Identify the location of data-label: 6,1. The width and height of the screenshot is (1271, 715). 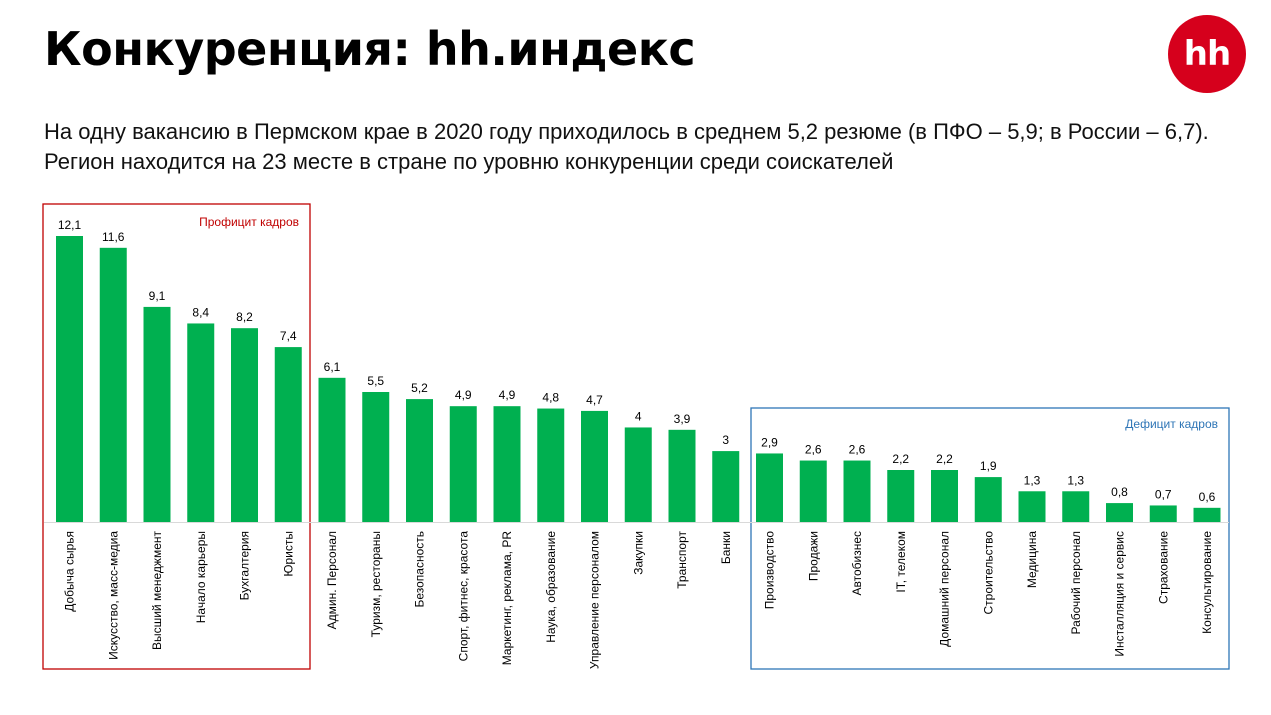
(332, 367).